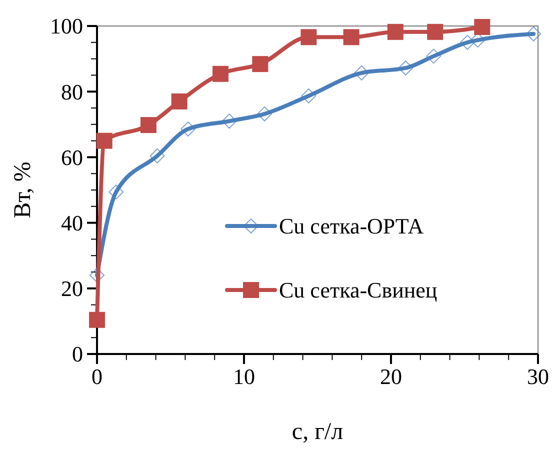  Describe the element at coordinates (72, 91) in the screenshot. I see `y-tick-label: 80` at that location.